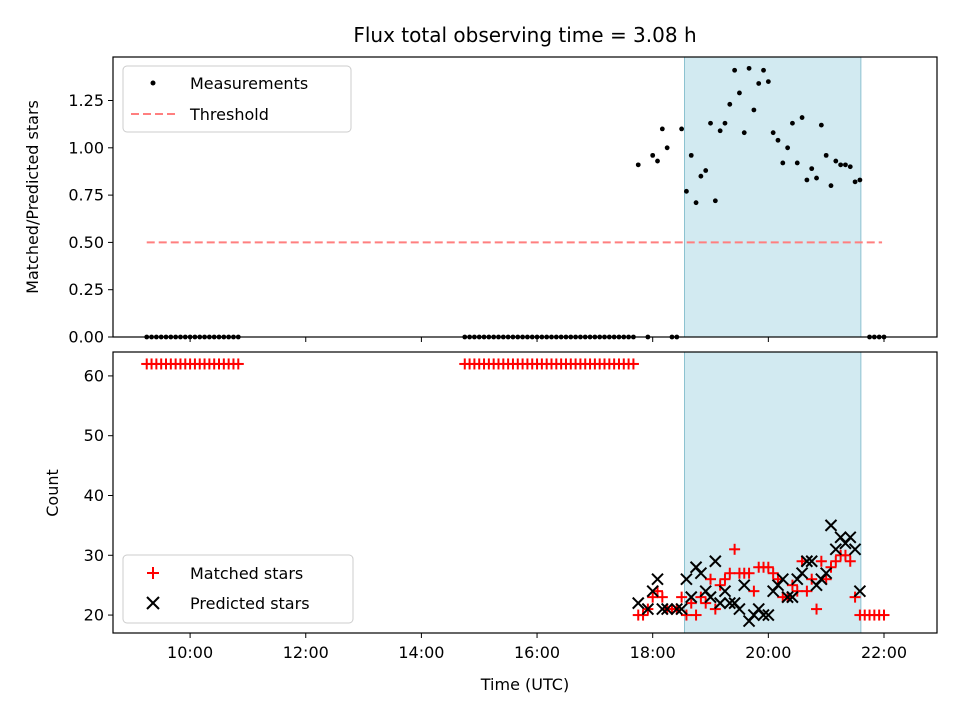 This screenshot has width=960, height=720. I want to click on y-tick-label: 1.00, so click(86, 147).